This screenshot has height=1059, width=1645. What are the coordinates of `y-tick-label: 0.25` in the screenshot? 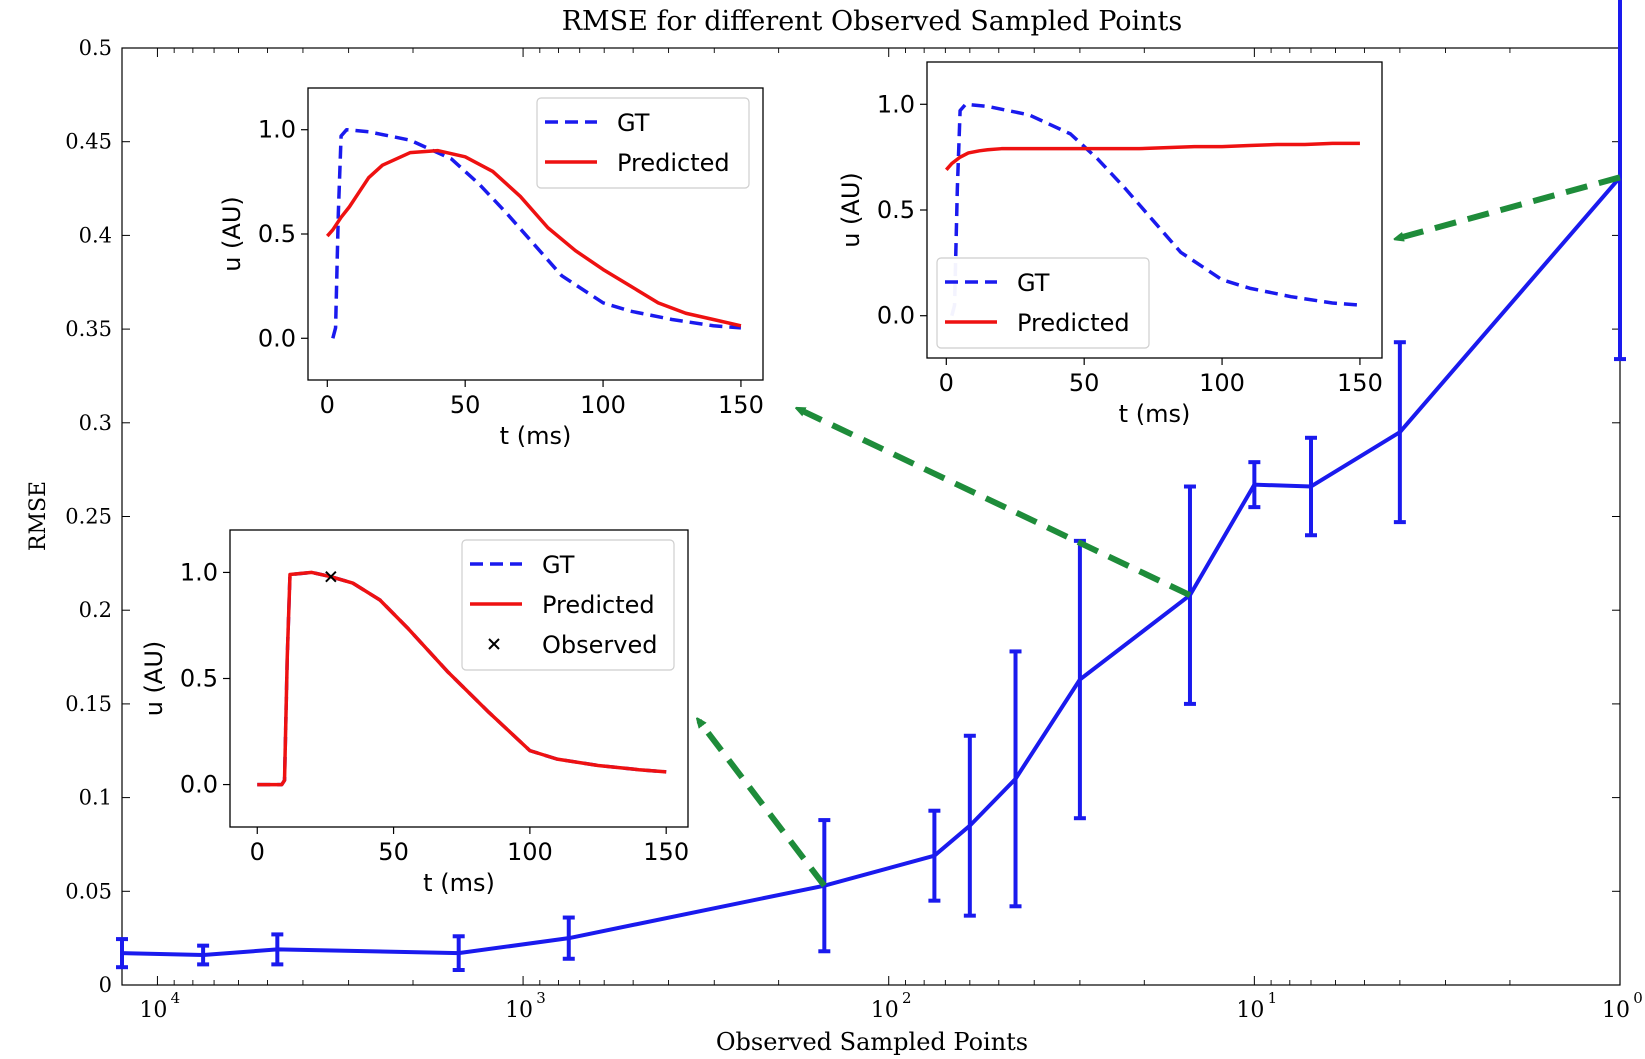 It's located at (88, 517).